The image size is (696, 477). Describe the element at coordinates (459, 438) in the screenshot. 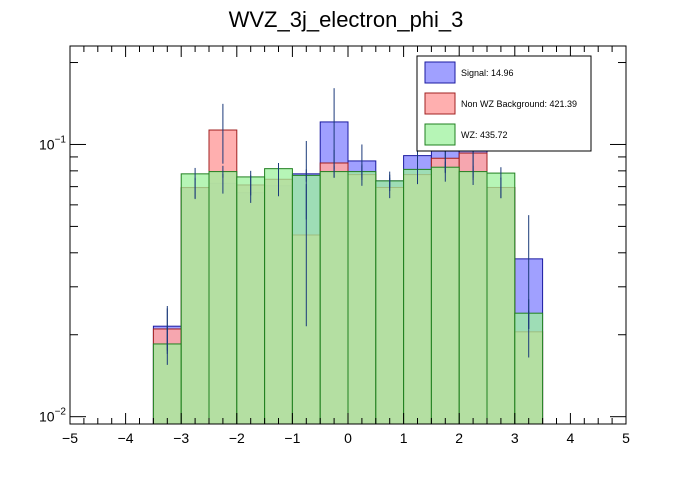

I see `x-tick-label: 2` at that location.